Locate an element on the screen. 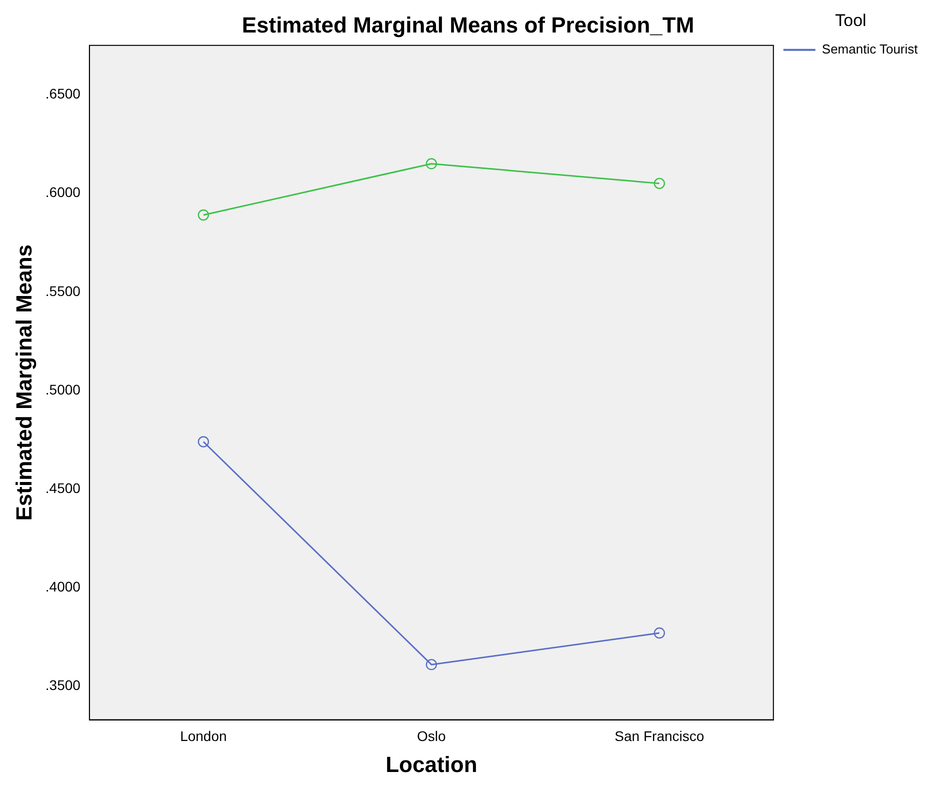  y-tick-label: .4000 is located at coordinates (63, 586).